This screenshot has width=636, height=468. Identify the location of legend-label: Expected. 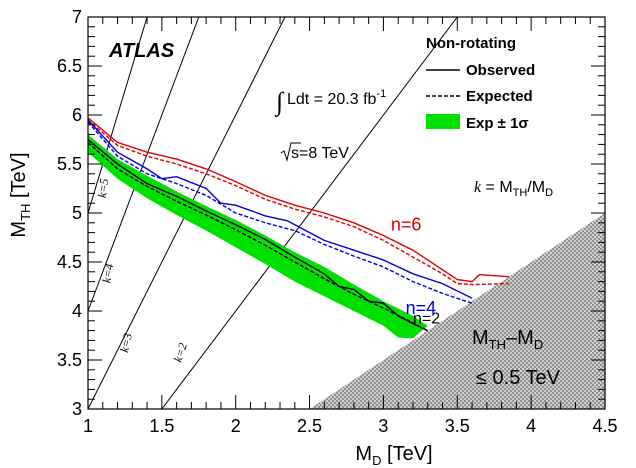
(499, 96).